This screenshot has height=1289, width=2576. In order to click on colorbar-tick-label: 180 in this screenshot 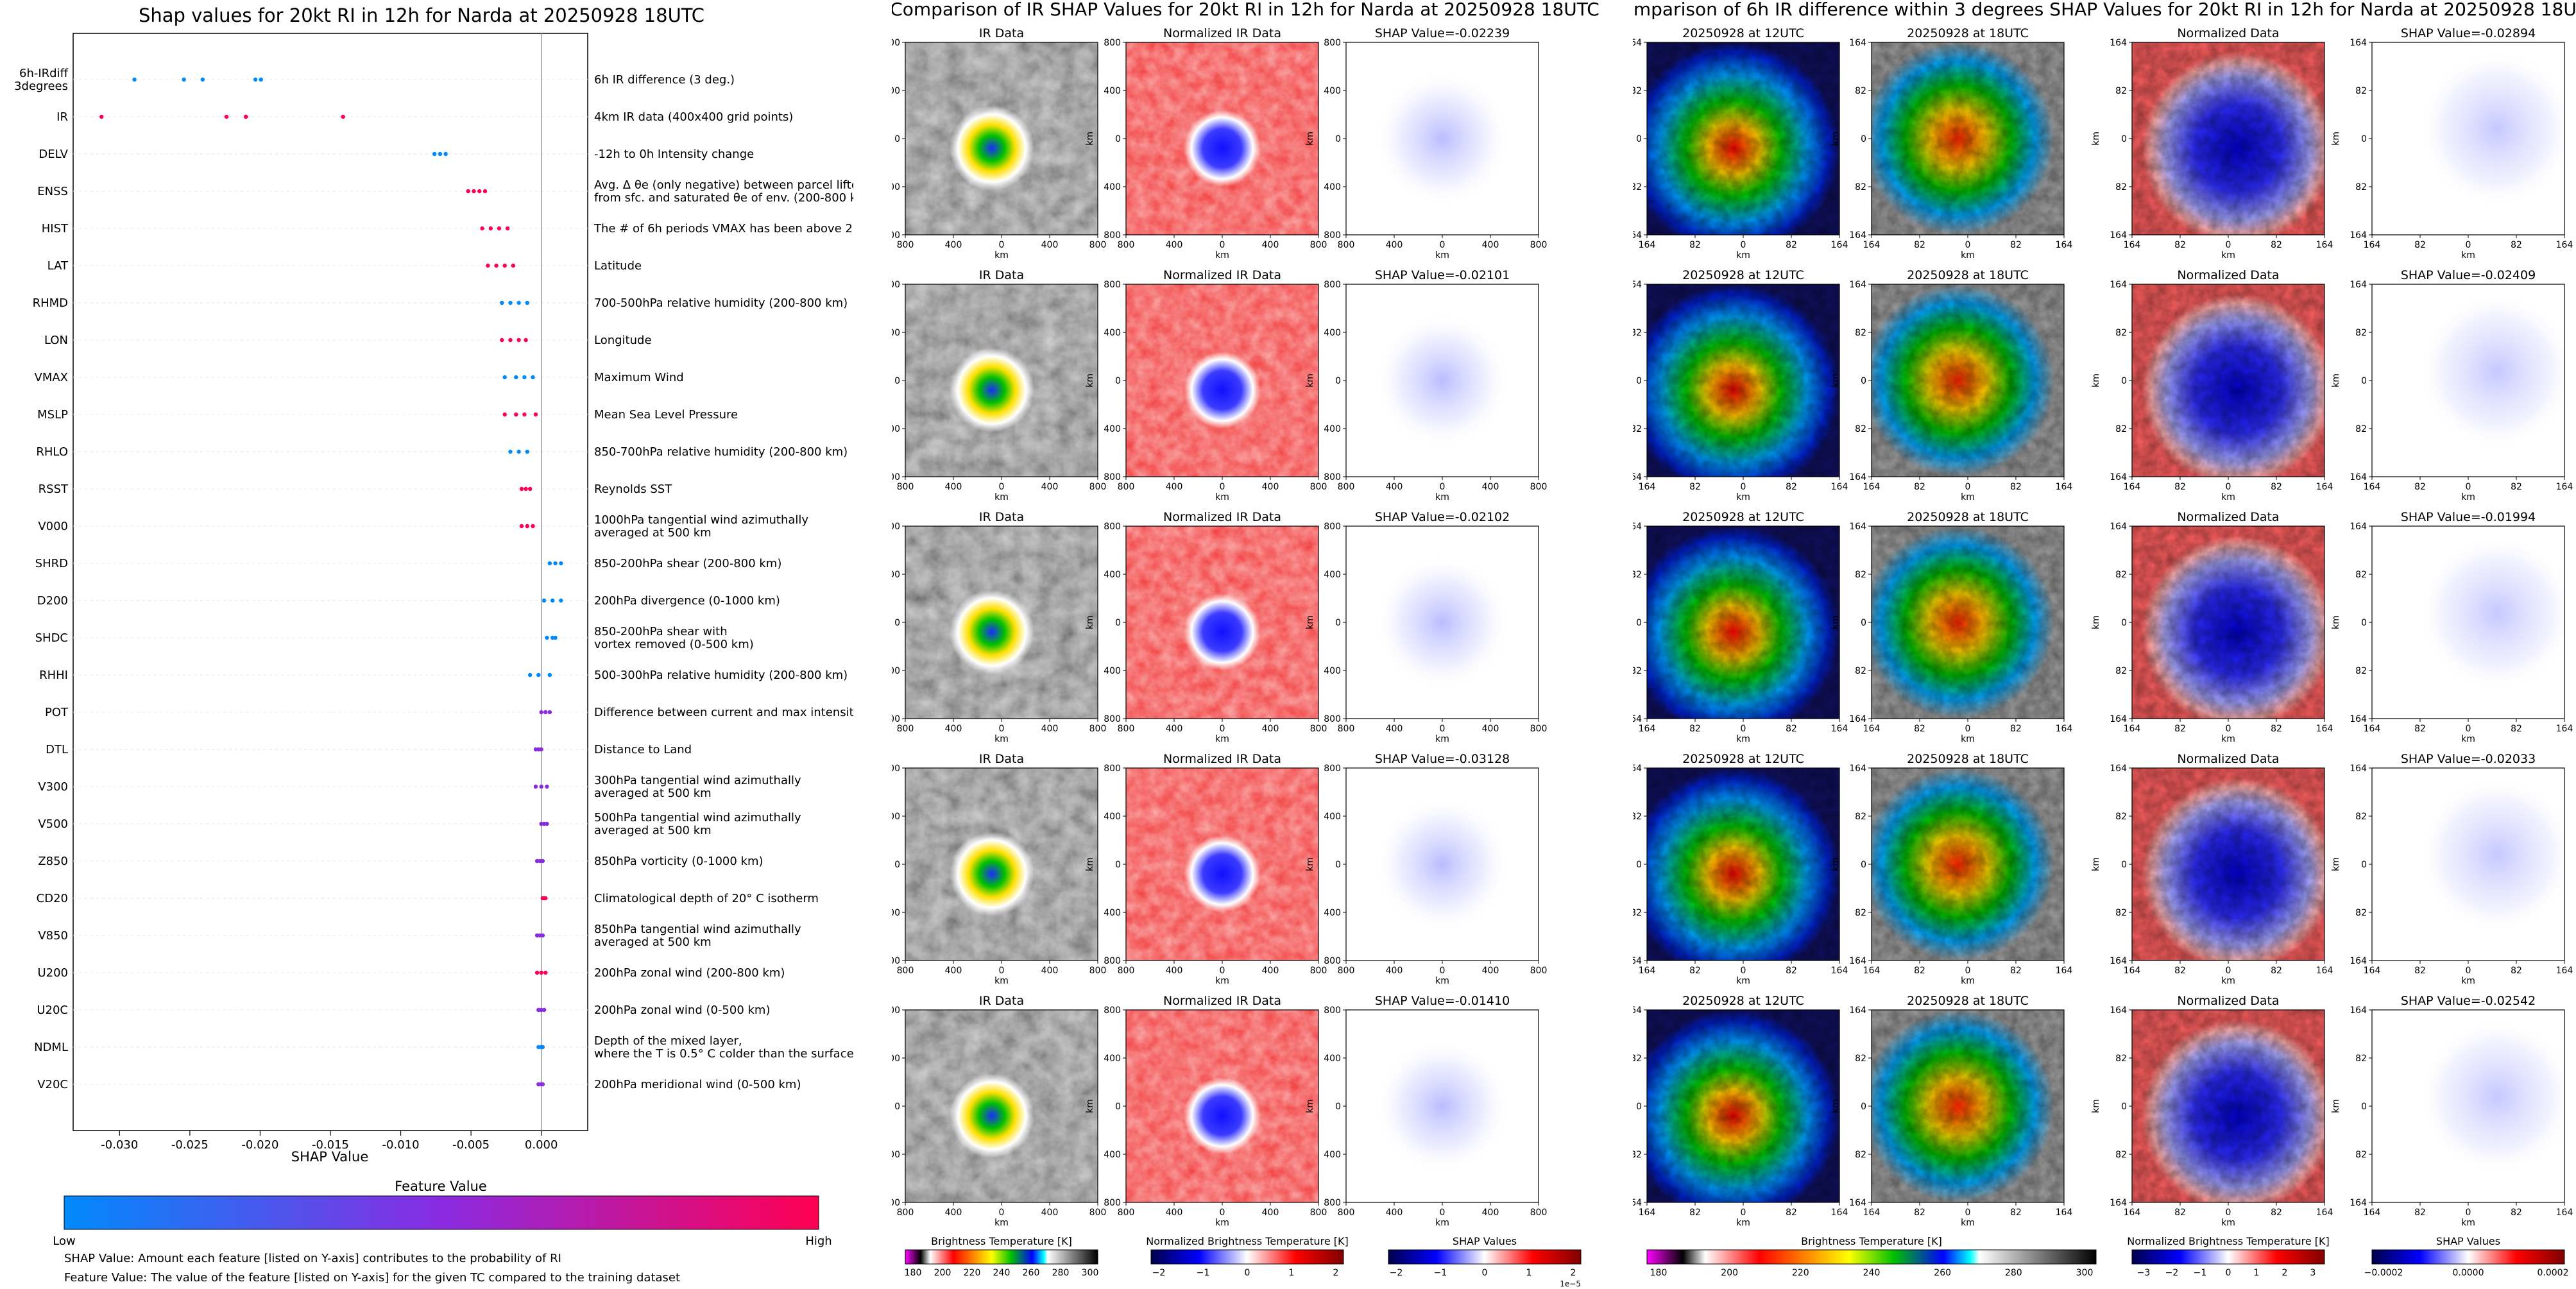, I will do `click(914, 1273)`.